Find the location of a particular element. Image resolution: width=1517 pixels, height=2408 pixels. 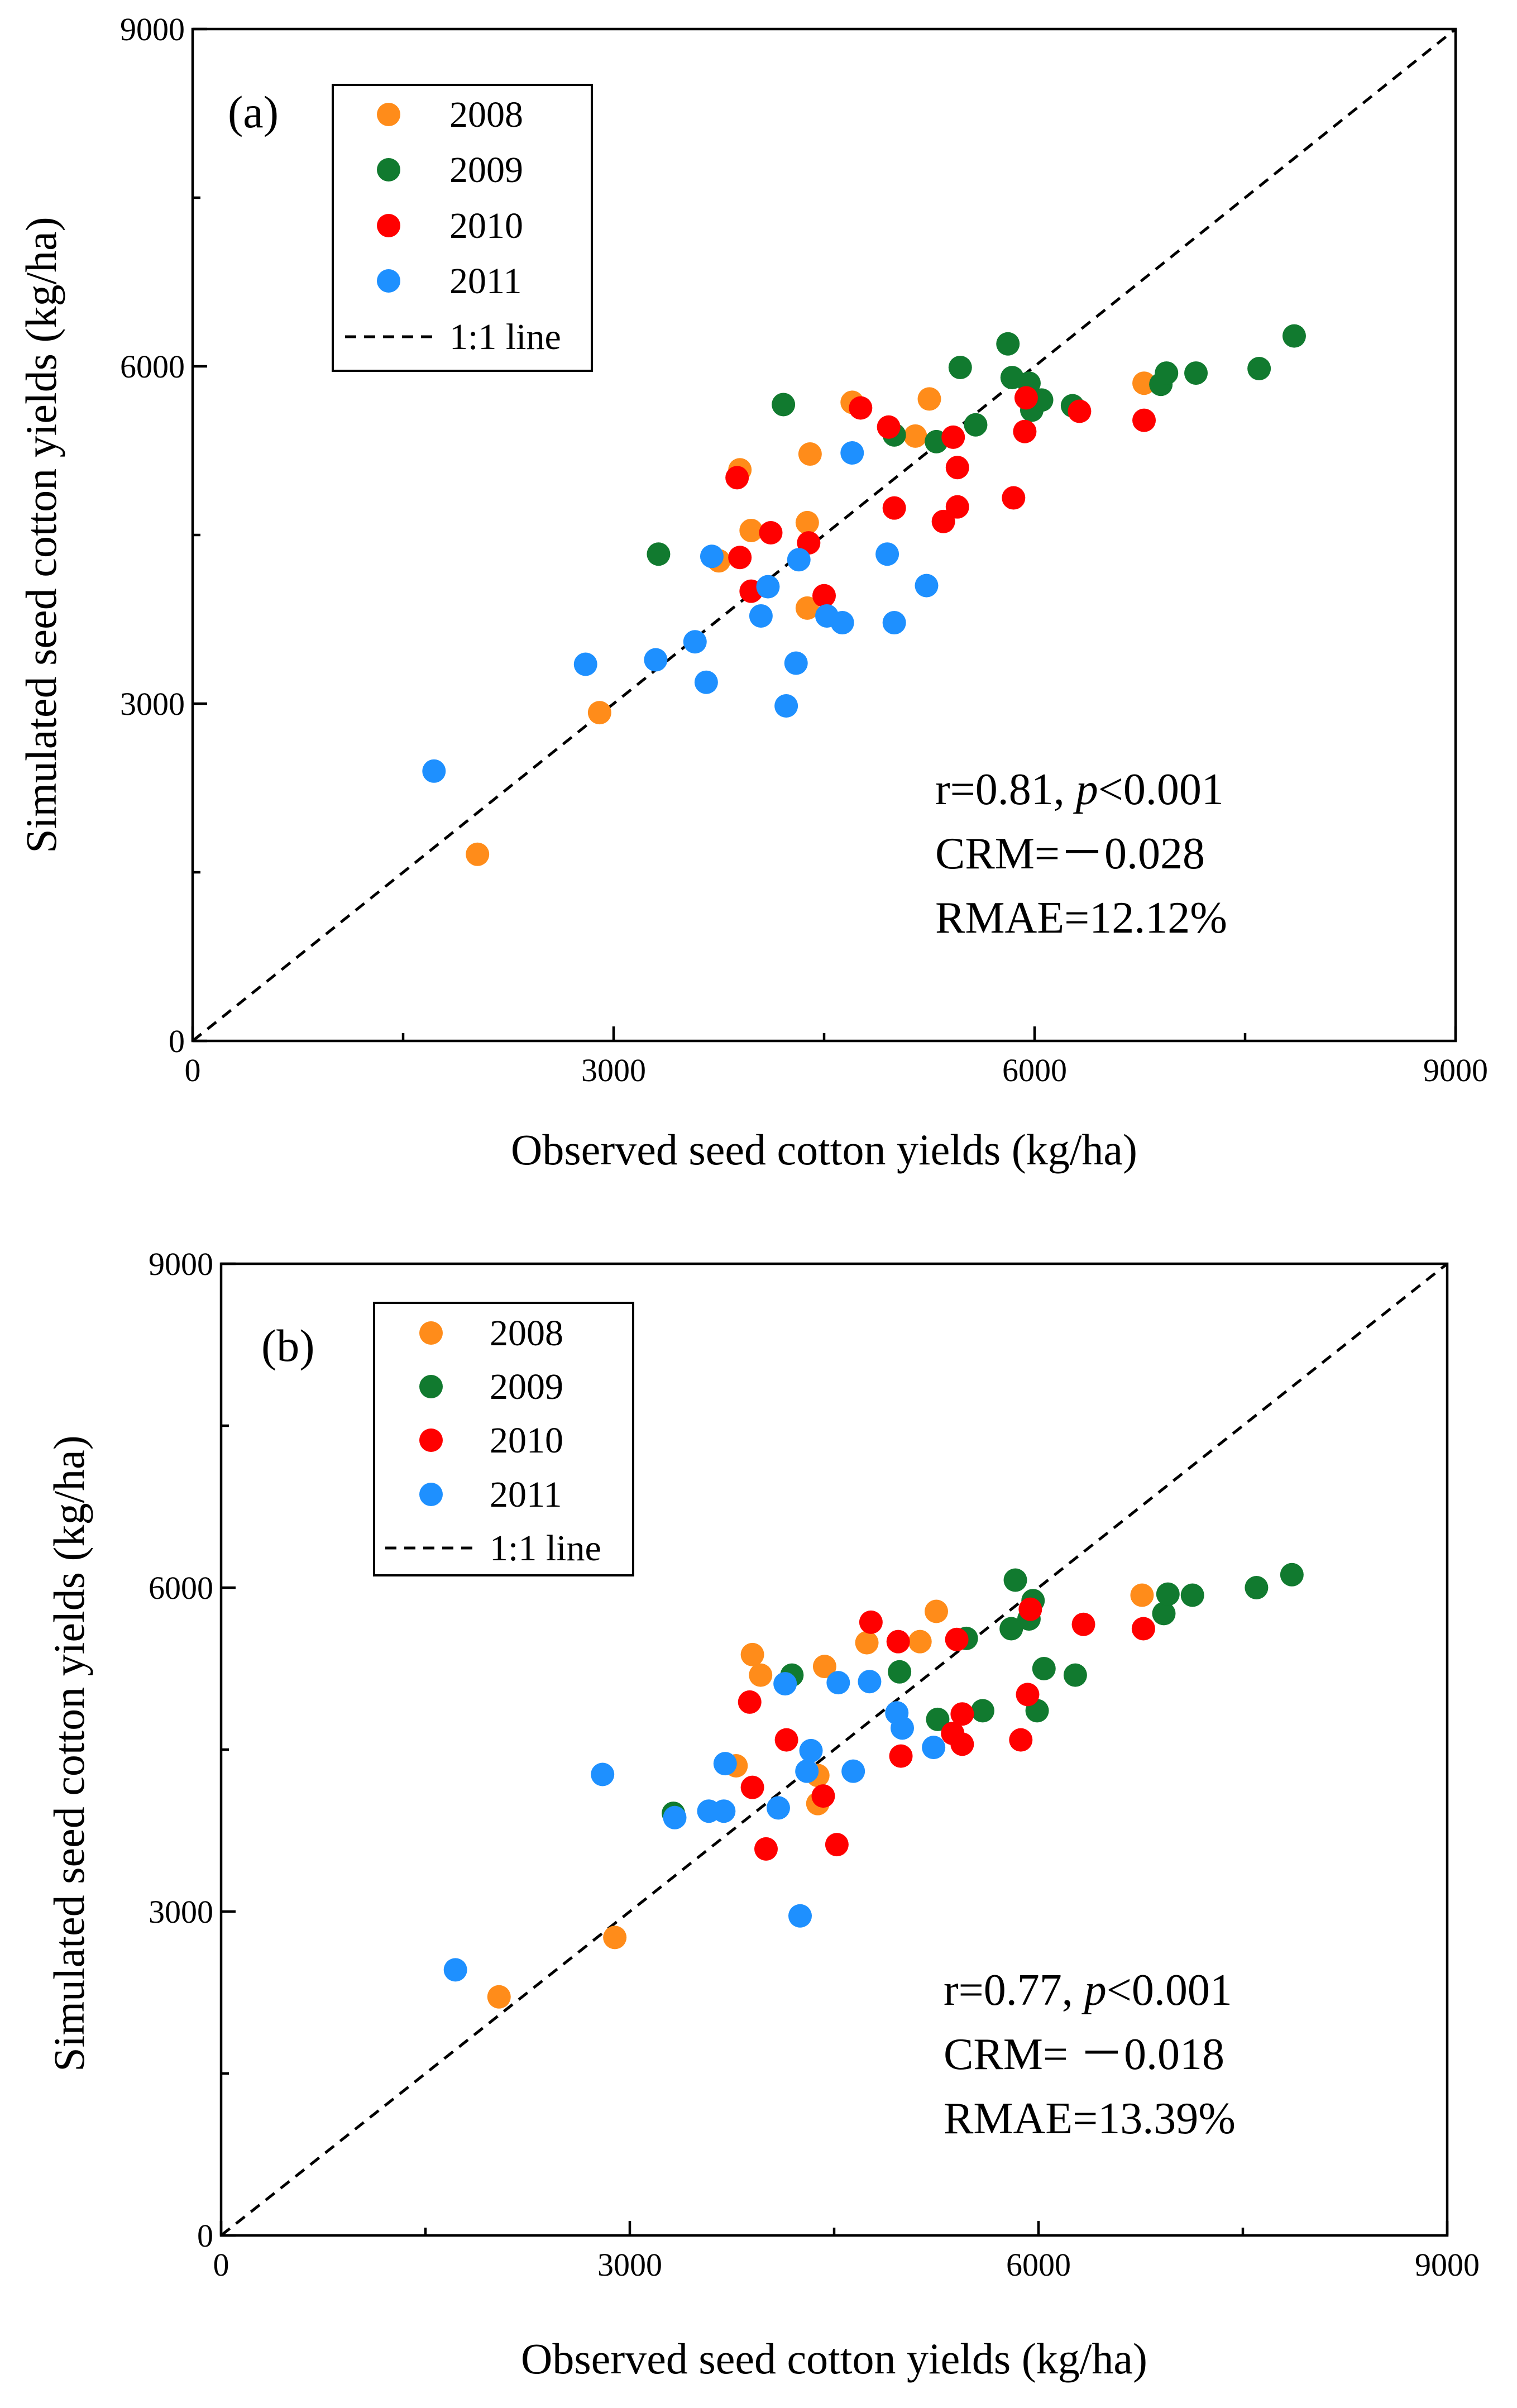

legend-marker-2009 is located at coordinates (431, 1386).